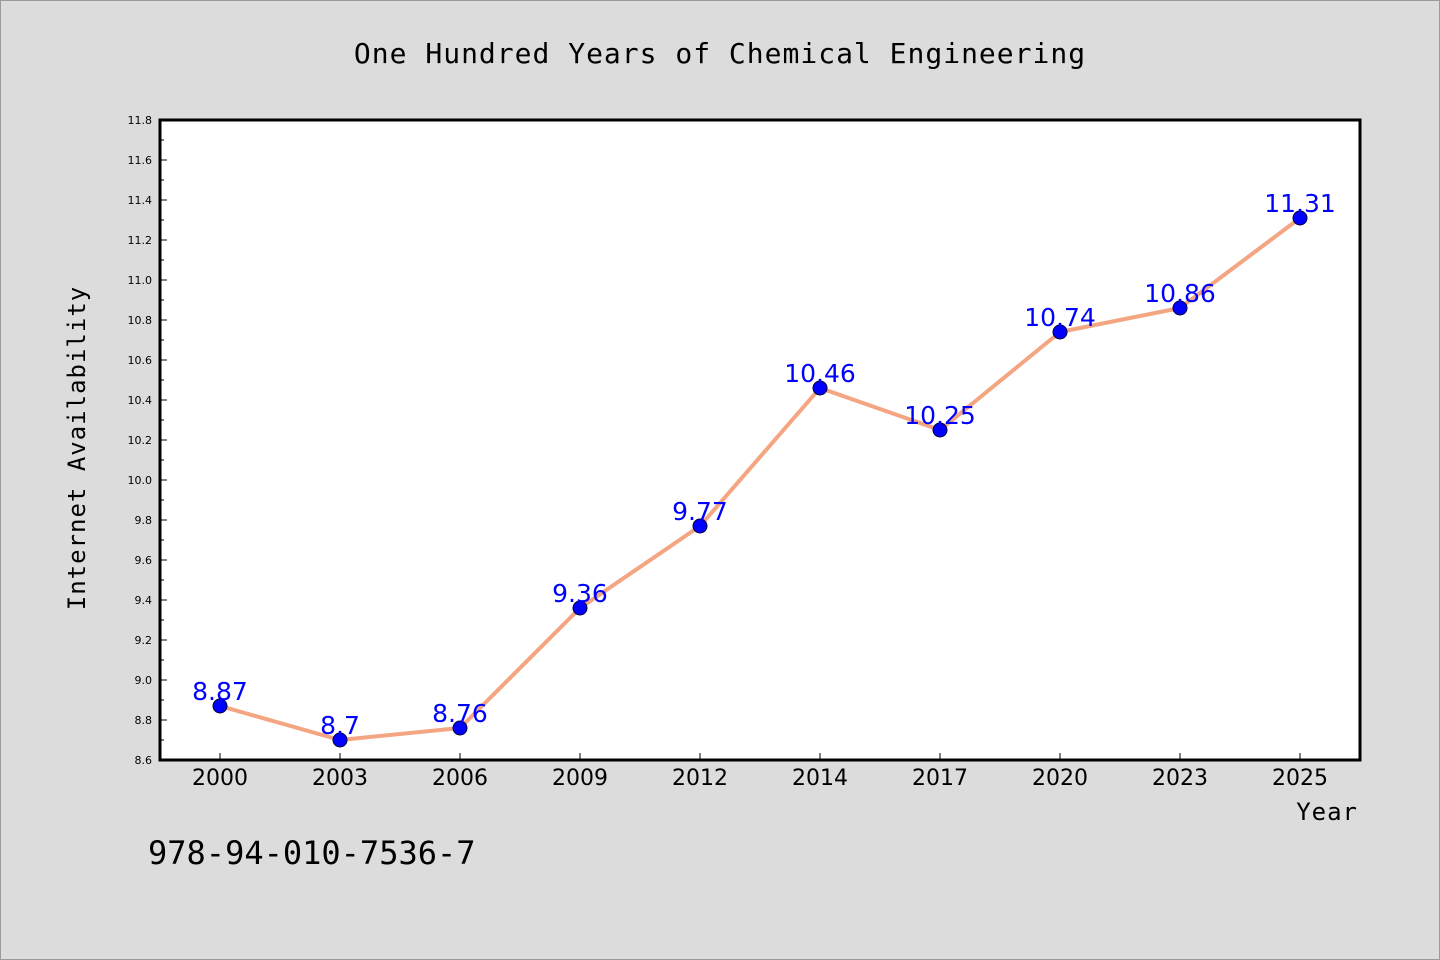  I want to click on data-label: 10.74, so click(1060, 317).